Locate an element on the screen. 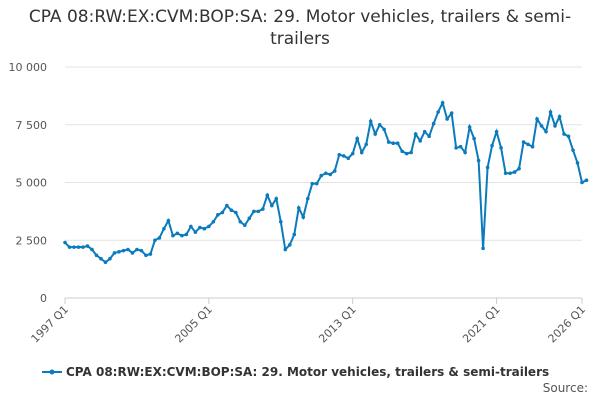 Image resolution: width=600 pixels, height=400 pixels. y-tick-label: 2 500 is located at coordinates (32, 240).